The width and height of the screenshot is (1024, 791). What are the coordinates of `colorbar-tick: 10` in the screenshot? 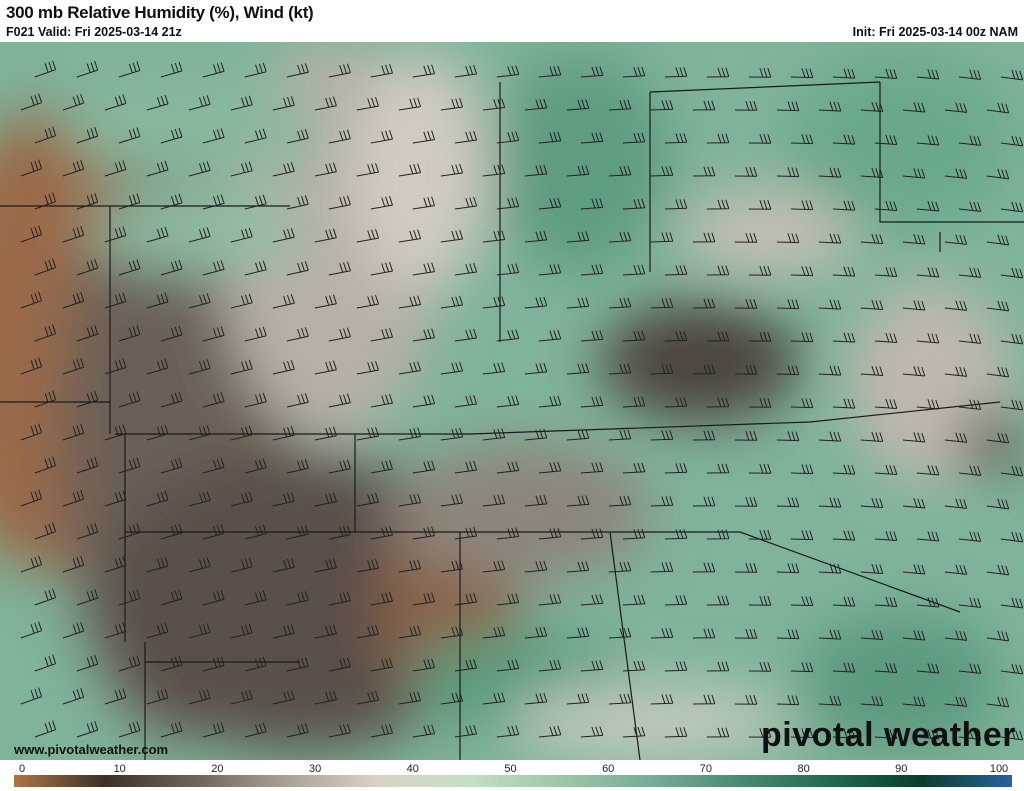 It's located at (119, 769).